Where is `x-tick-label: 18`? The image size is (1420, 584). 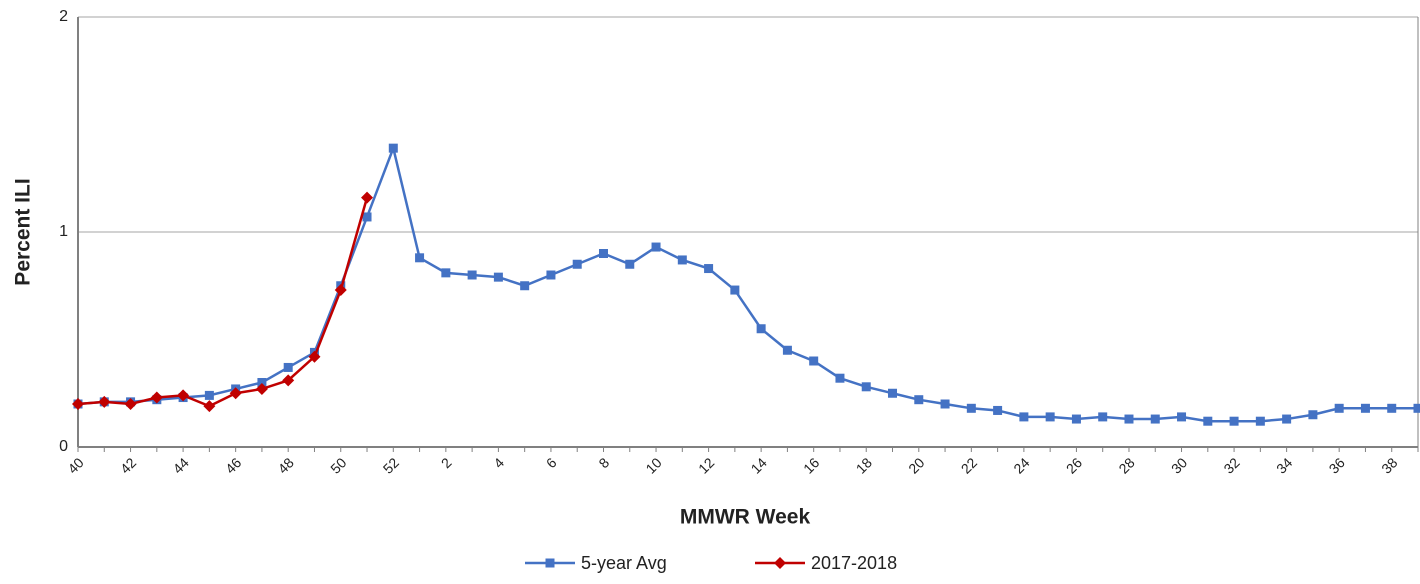 x-tick-label: 18 is located at coordinates (864, 465).